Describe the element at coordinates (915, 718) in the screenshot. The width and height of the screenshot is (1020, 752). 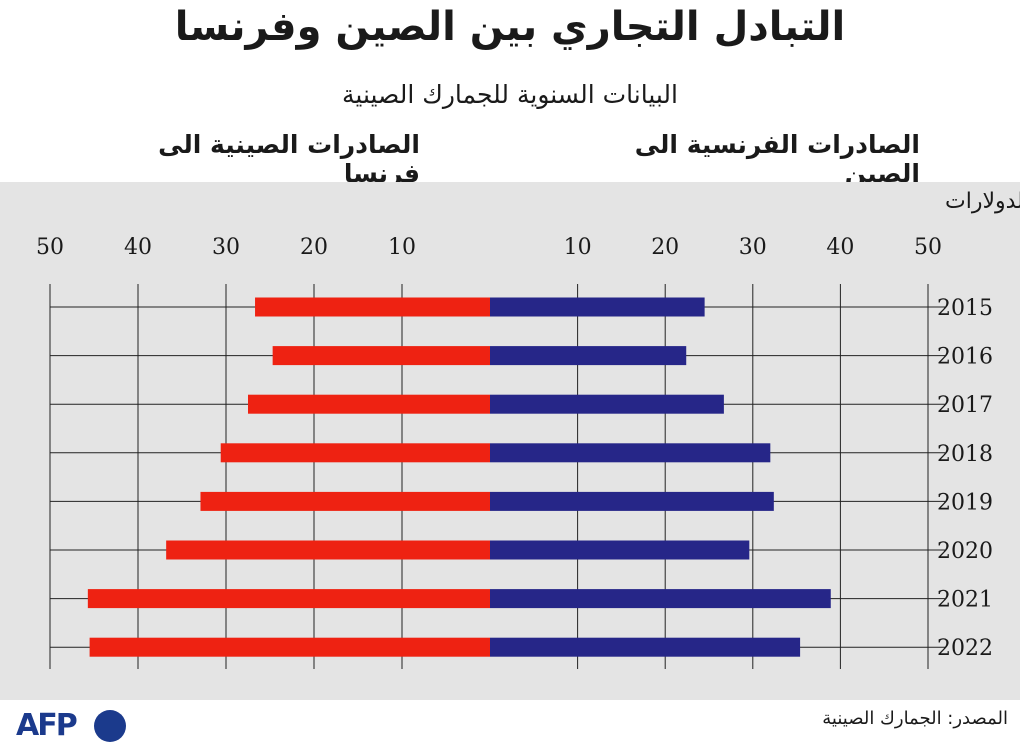
I see `source-note: المصدر: الجمارك الصينية` at that location.